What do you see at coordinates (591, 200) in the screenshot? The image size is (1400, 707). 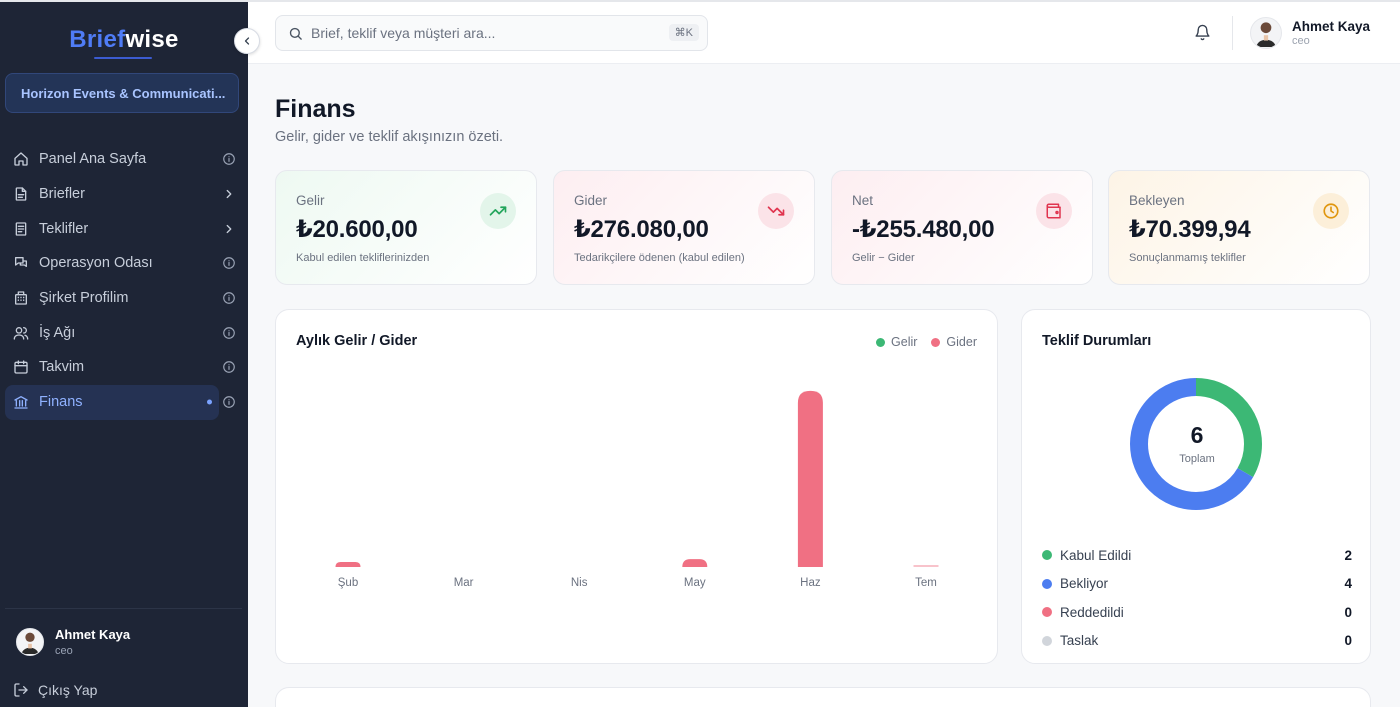 I see `card-label: Gider` at bounding box center [591, 200].